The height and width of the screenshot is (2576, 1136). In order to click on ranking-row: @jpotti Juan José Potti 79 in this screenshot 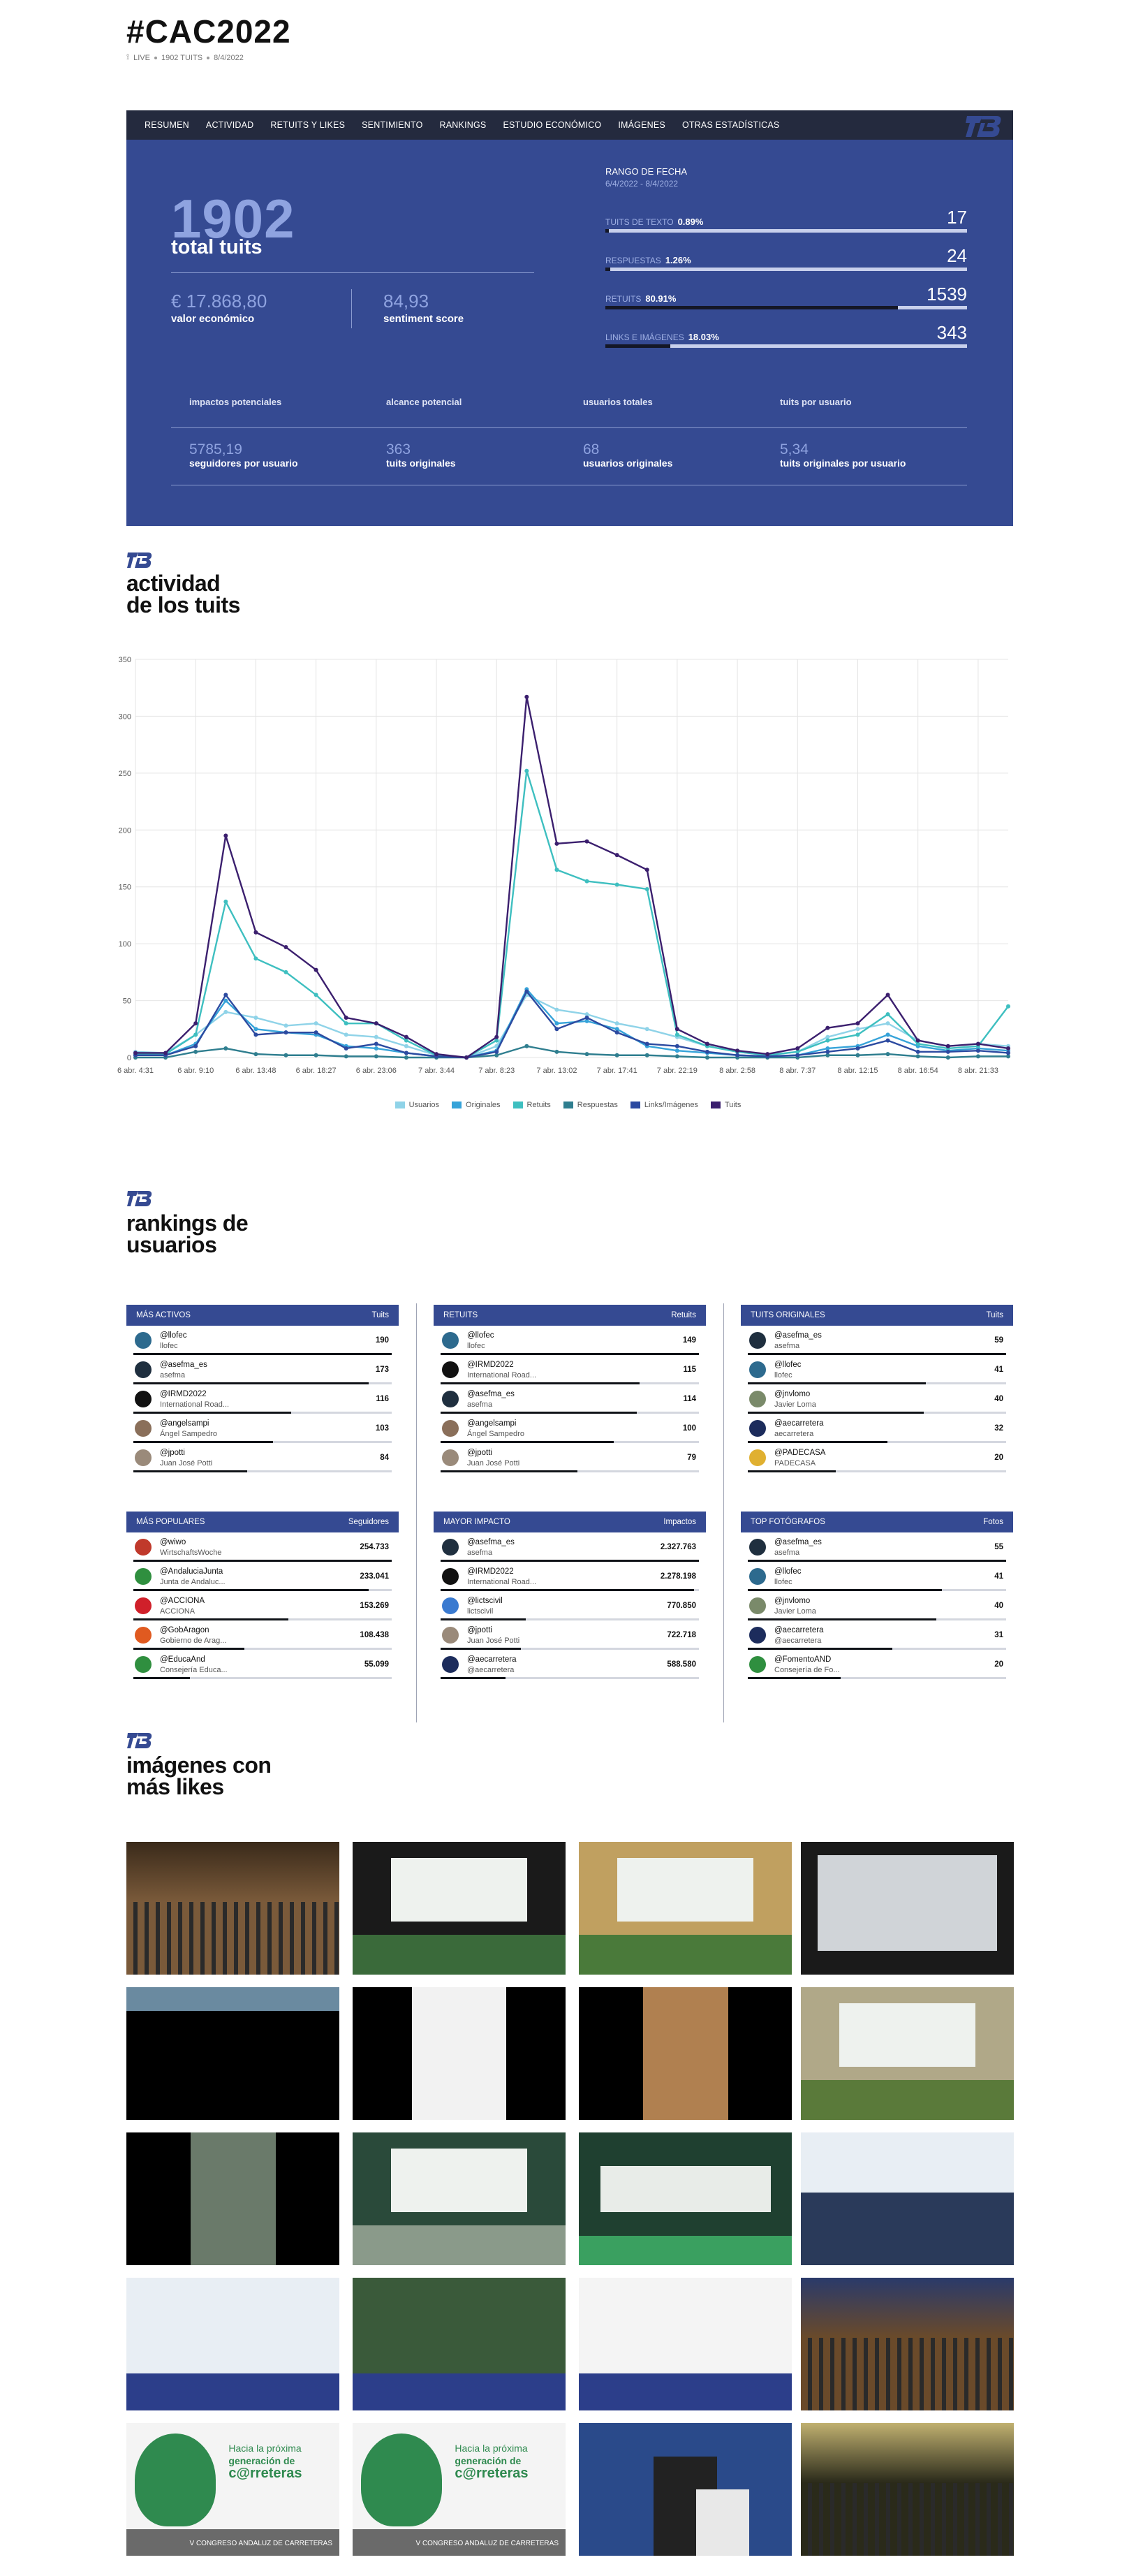, I will do `click(570, 1457)`.